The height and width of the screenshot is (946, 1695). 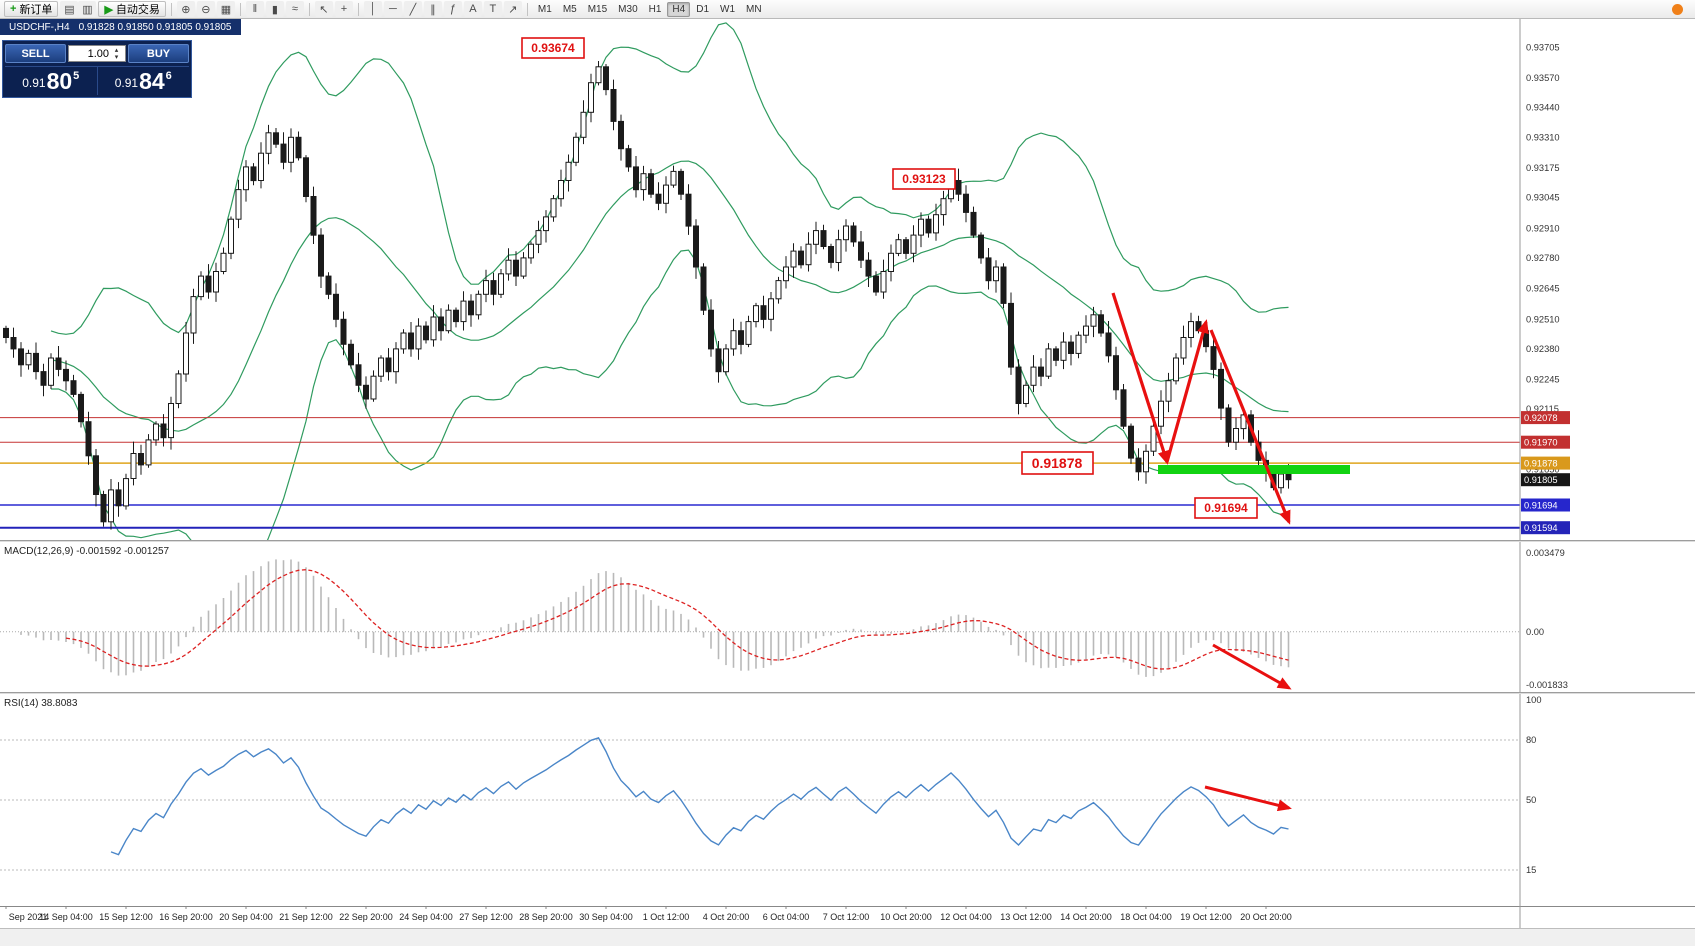 I want to click on time-axis-label: 30 Sep 04:00, so click(x=606, y=917).